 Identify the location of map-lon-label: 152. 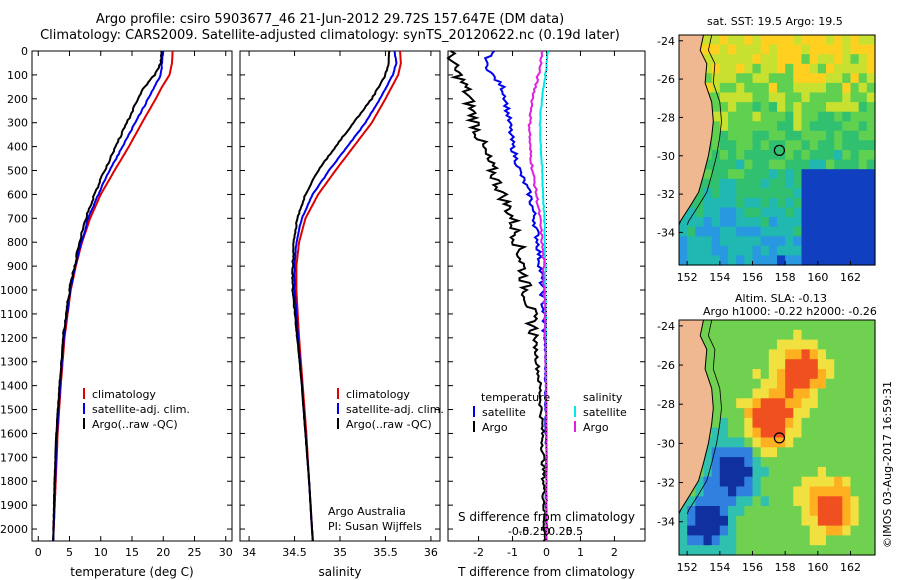
(687, 567).